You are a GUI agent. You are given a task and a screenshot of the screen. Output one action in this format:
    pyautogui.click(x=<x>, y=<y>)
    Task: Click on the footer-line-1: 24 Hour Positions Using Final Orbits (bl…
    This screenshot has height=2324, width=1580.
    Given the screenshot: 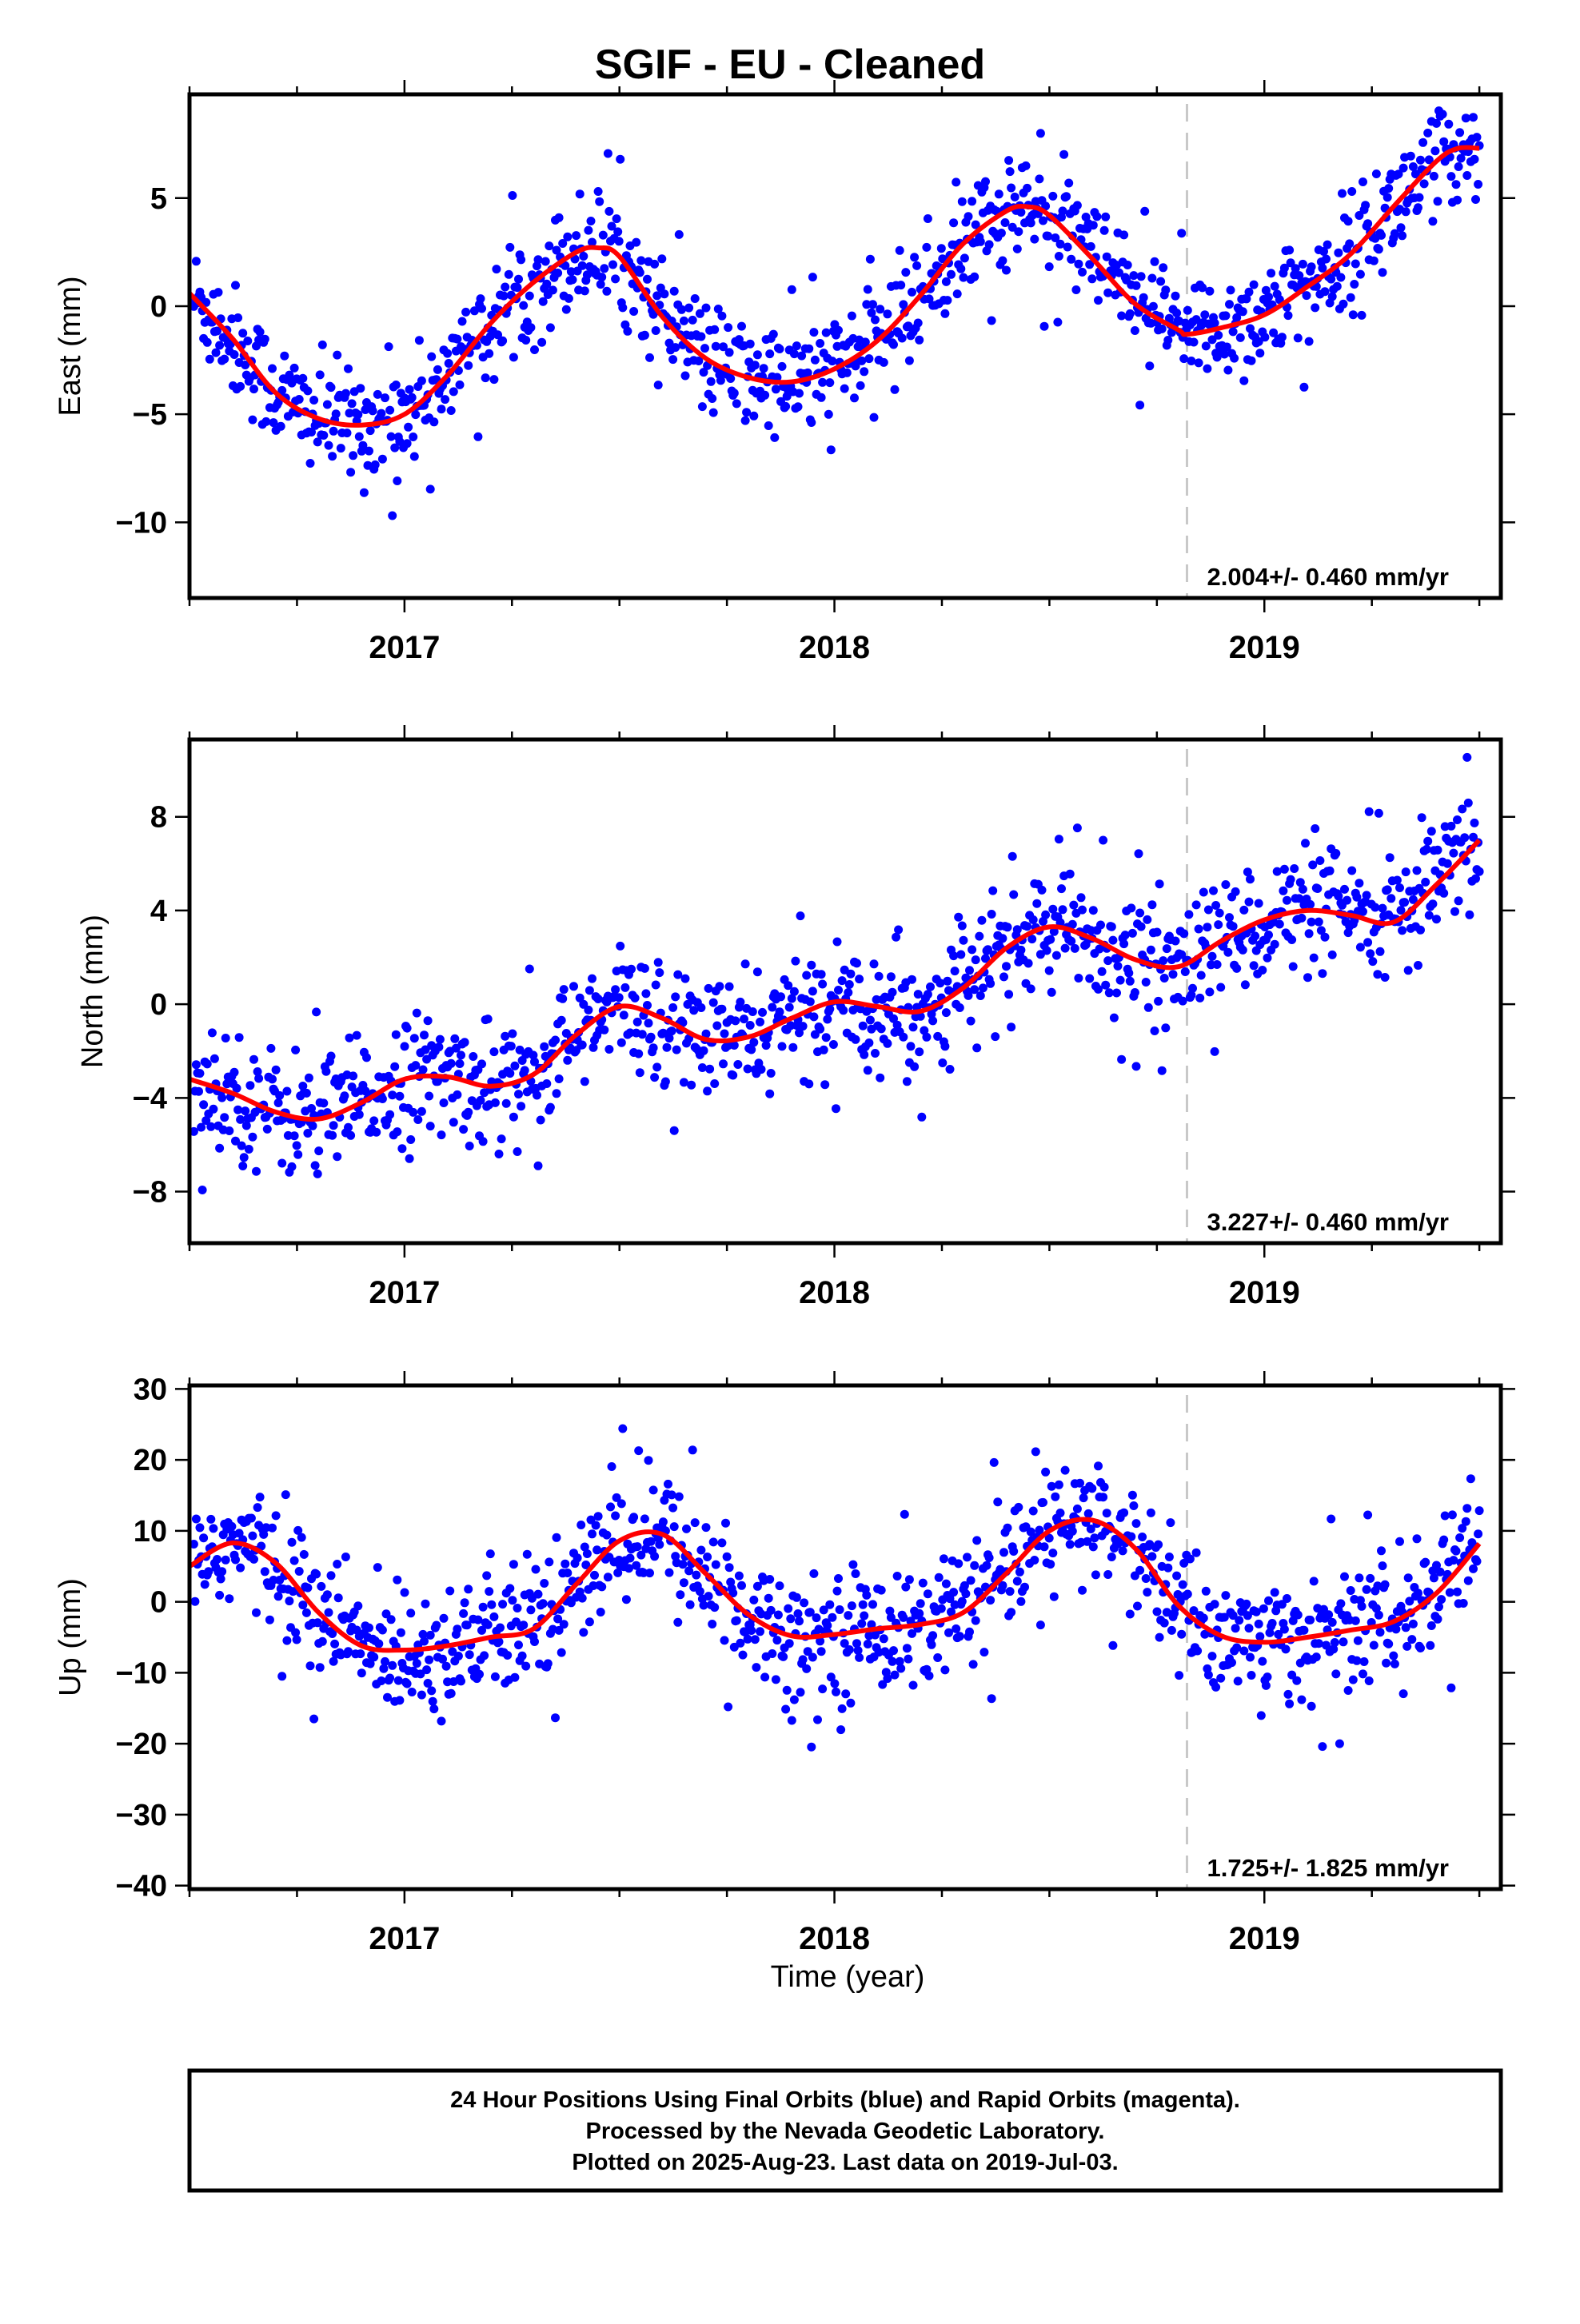 What is the action you would take?
    pyautogui.click(x=845, y=2100)
    